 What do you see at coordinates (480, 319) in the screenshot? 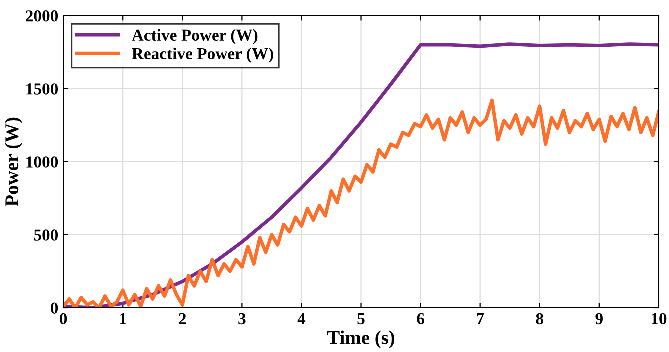
I see `x-tick-label: 7` at bounding box center [480, 319].